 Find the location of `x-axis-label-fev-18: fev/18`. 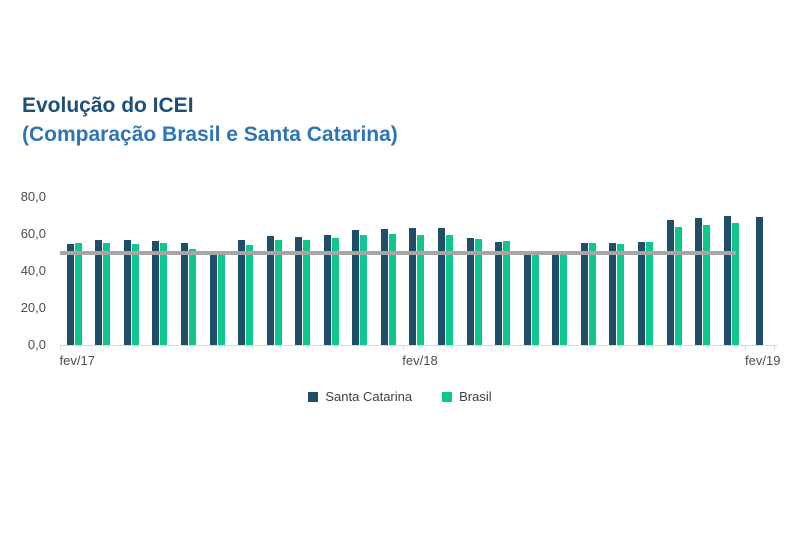

x-axis-label-fev-18: fev/18 is located at coordinates (420, 360).